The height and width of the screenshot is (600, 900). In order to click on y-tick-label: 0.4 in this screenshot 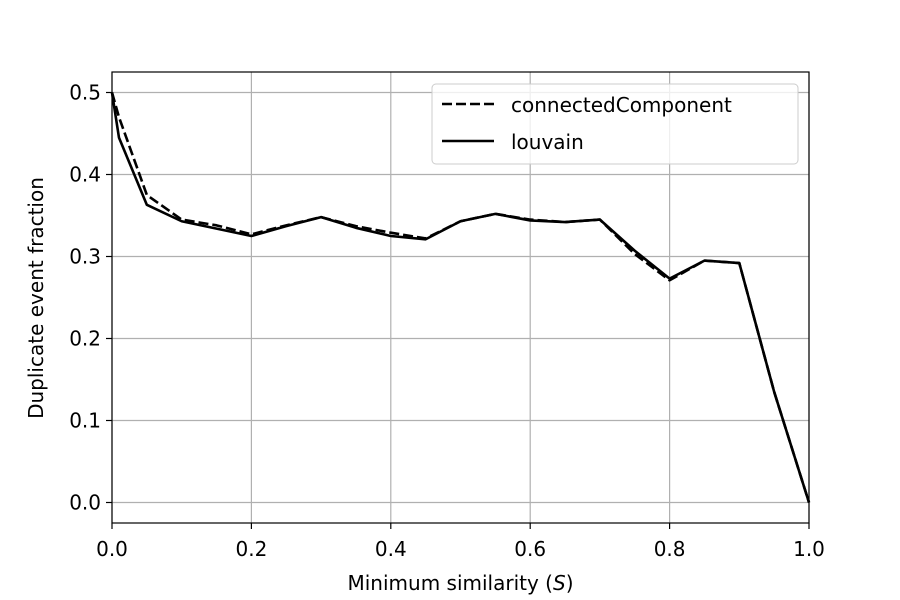, I will do `click(85, 175)`.